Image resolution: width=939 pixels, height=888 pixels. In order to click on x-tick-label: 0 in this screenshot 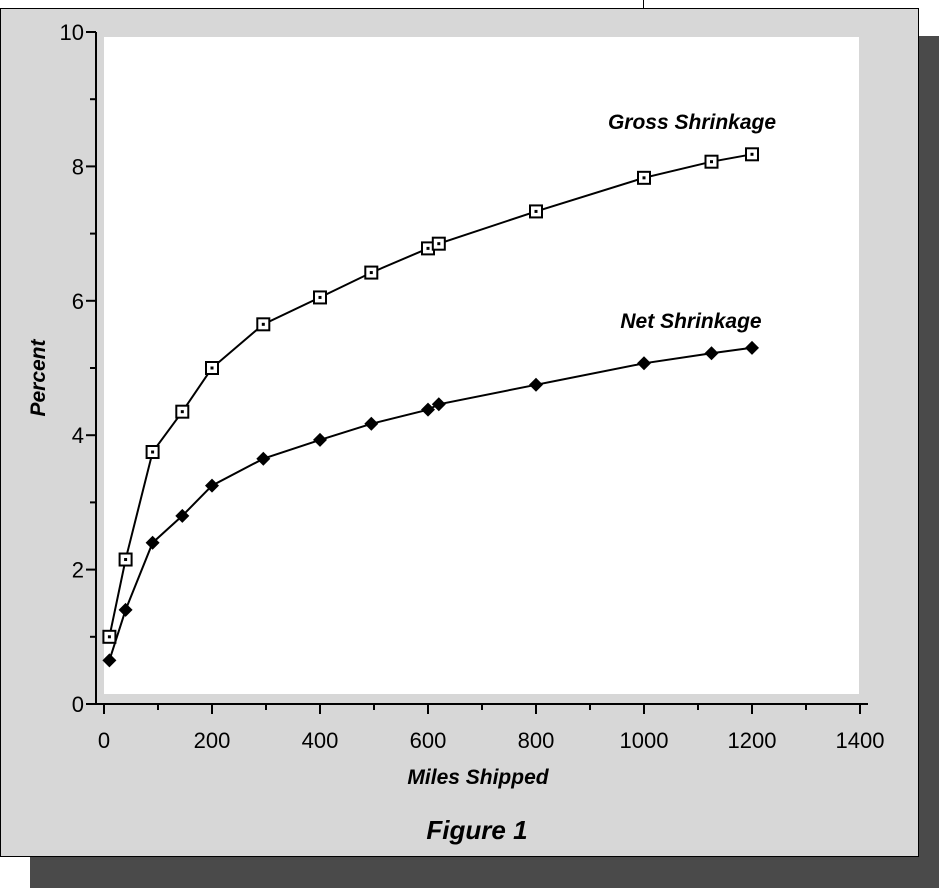, I will do `click(104, 740)`.